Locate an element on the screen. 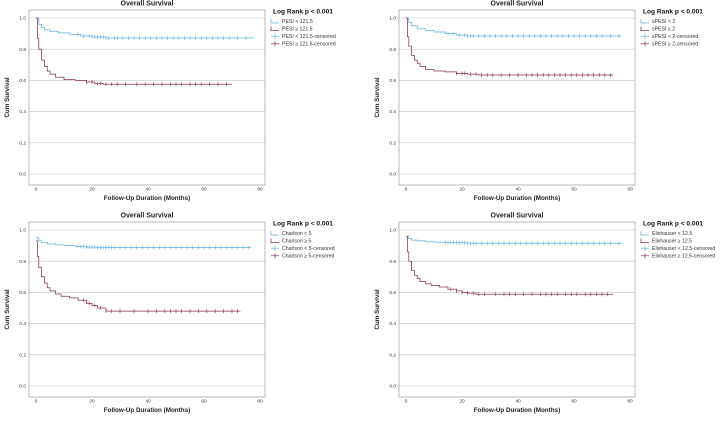  legend-entry: sPESI ≥ 2-censored is located at coordinates (675, 45).